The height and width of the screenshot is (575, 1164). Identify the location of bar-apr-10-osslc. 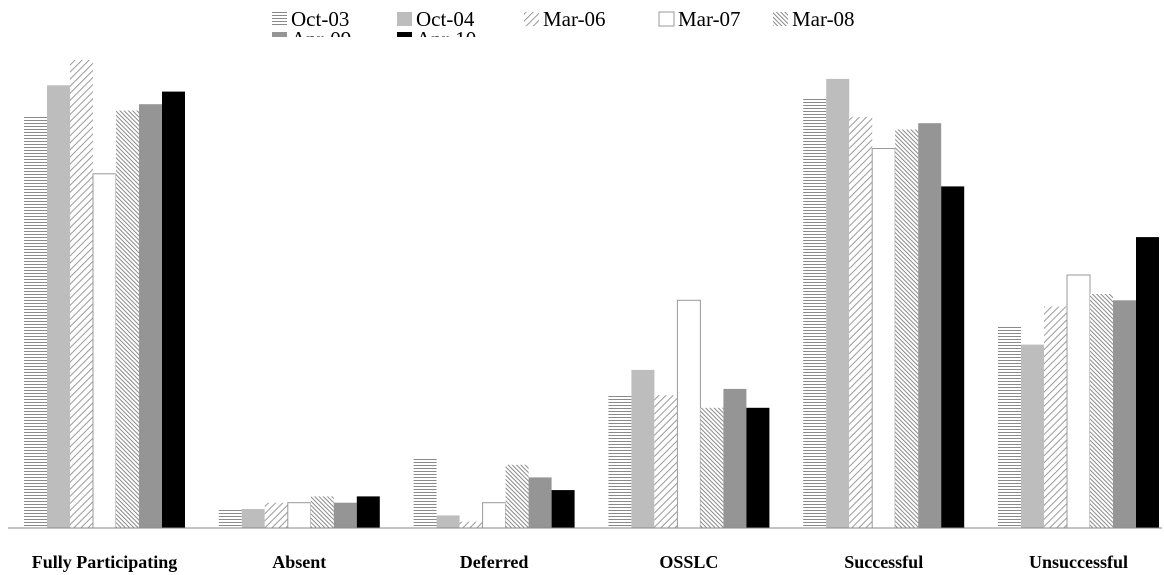
(758, 467).